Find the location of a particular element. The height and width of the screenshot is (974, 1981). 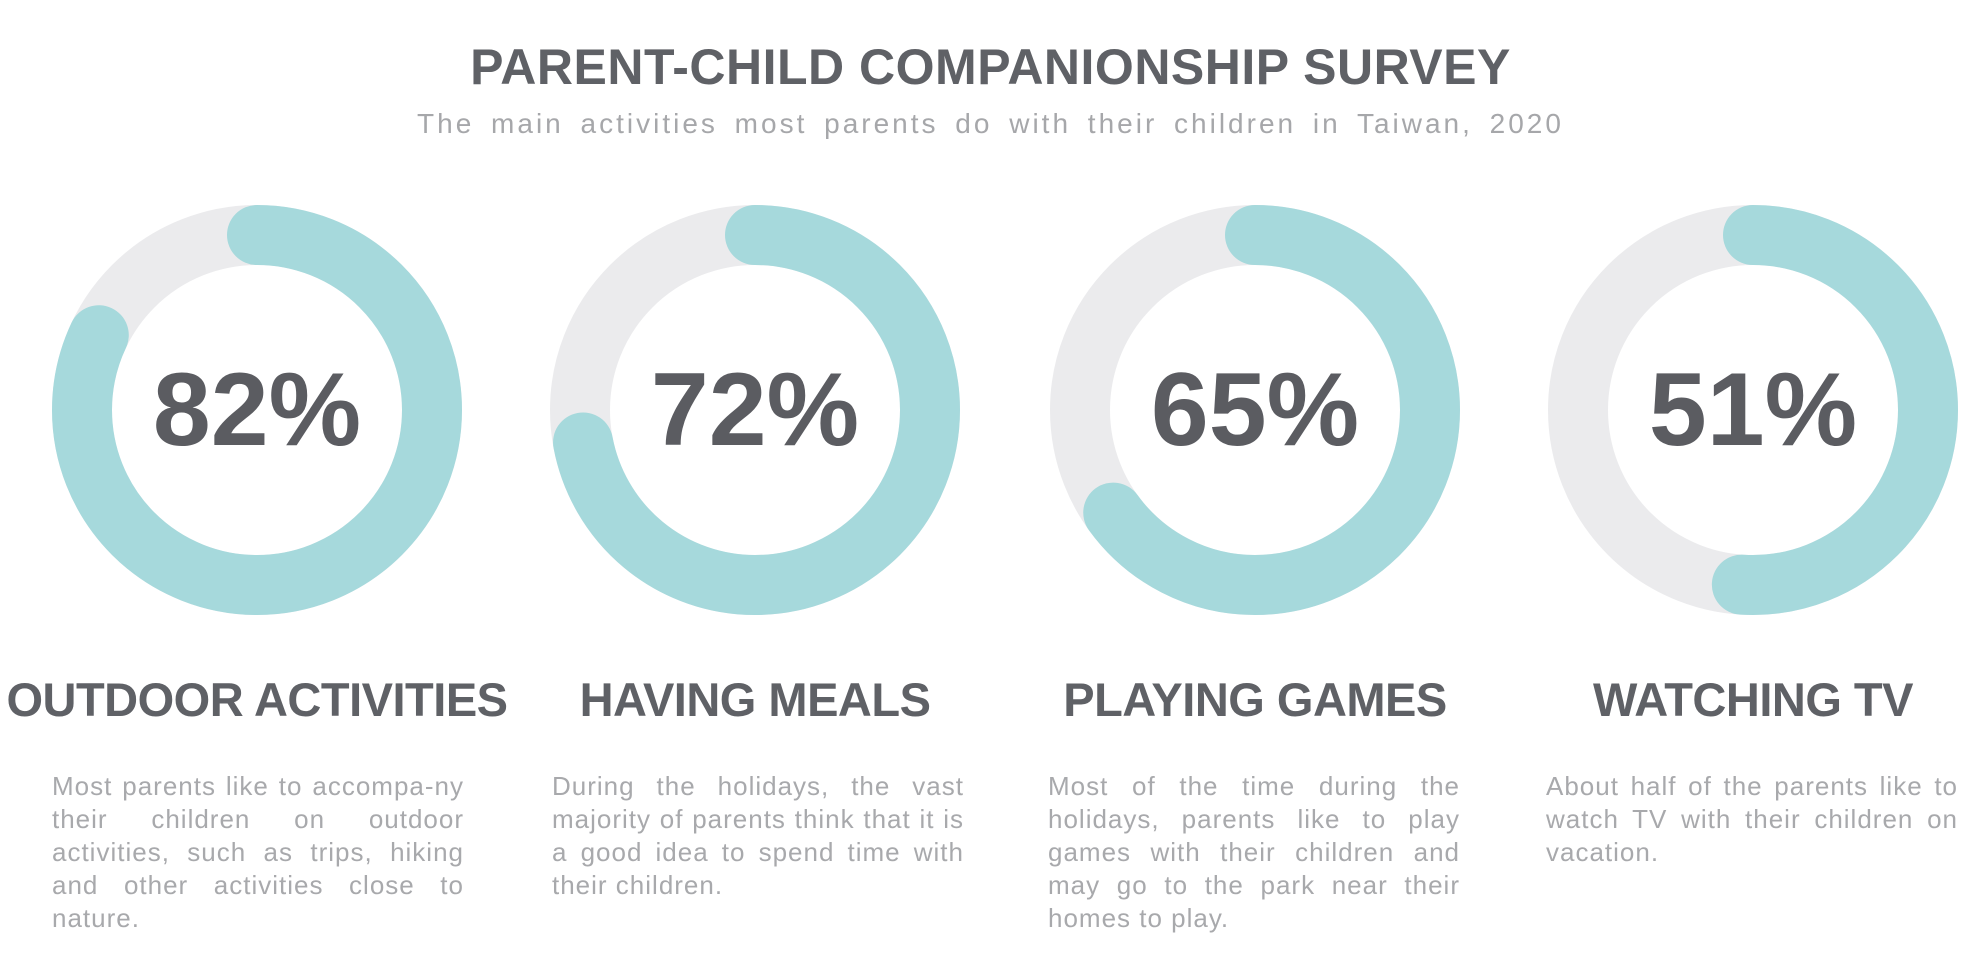

percent-label-outdoor-activities: 82% is located at coordinates (257, 410).